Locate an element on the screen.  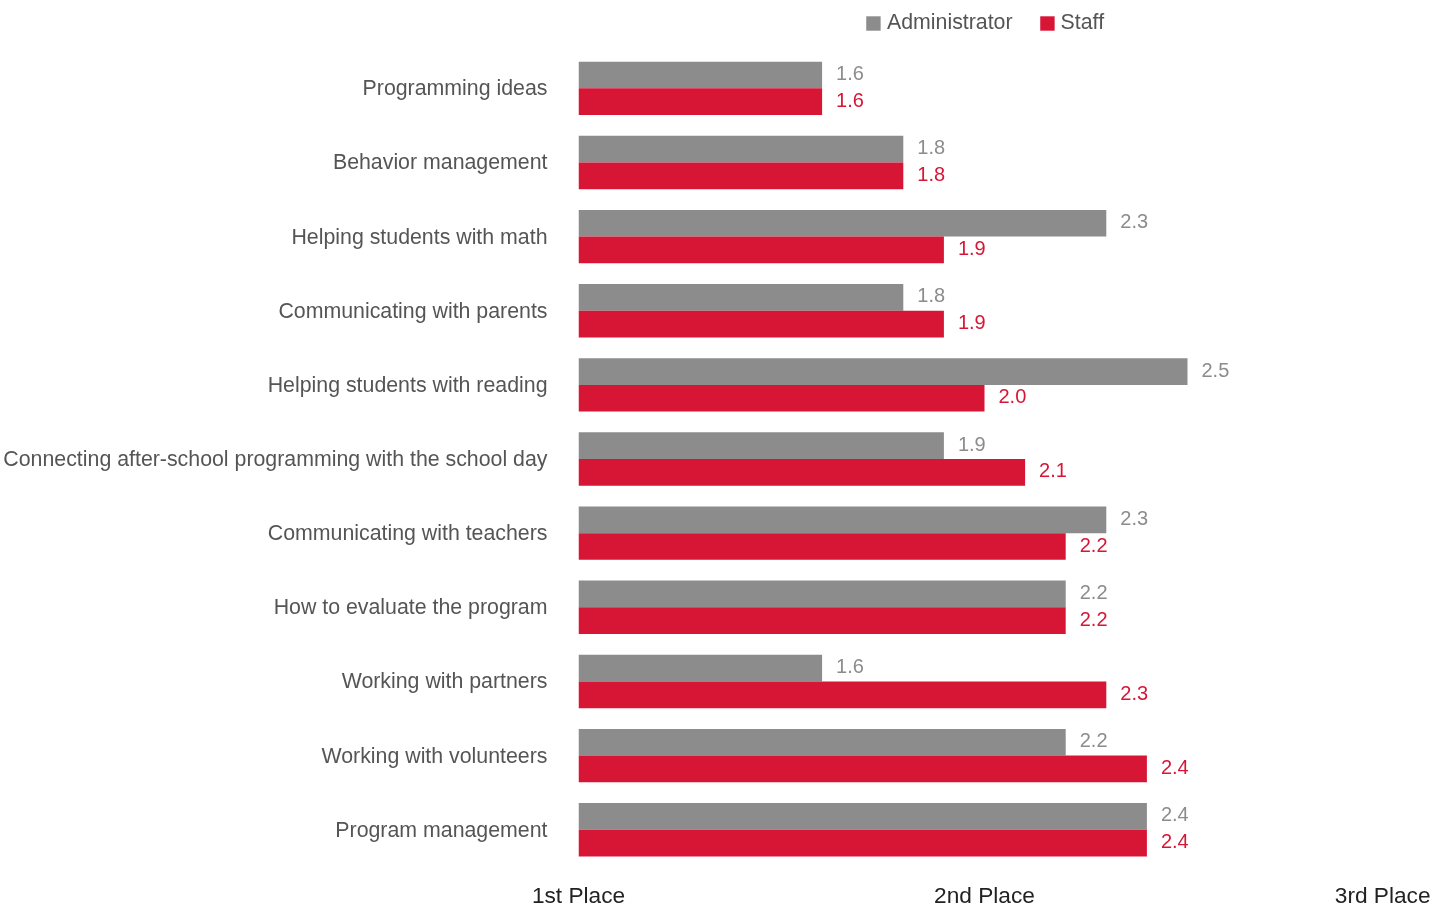
y-tick-label: Working with partners is located at coordinates (444, 681).